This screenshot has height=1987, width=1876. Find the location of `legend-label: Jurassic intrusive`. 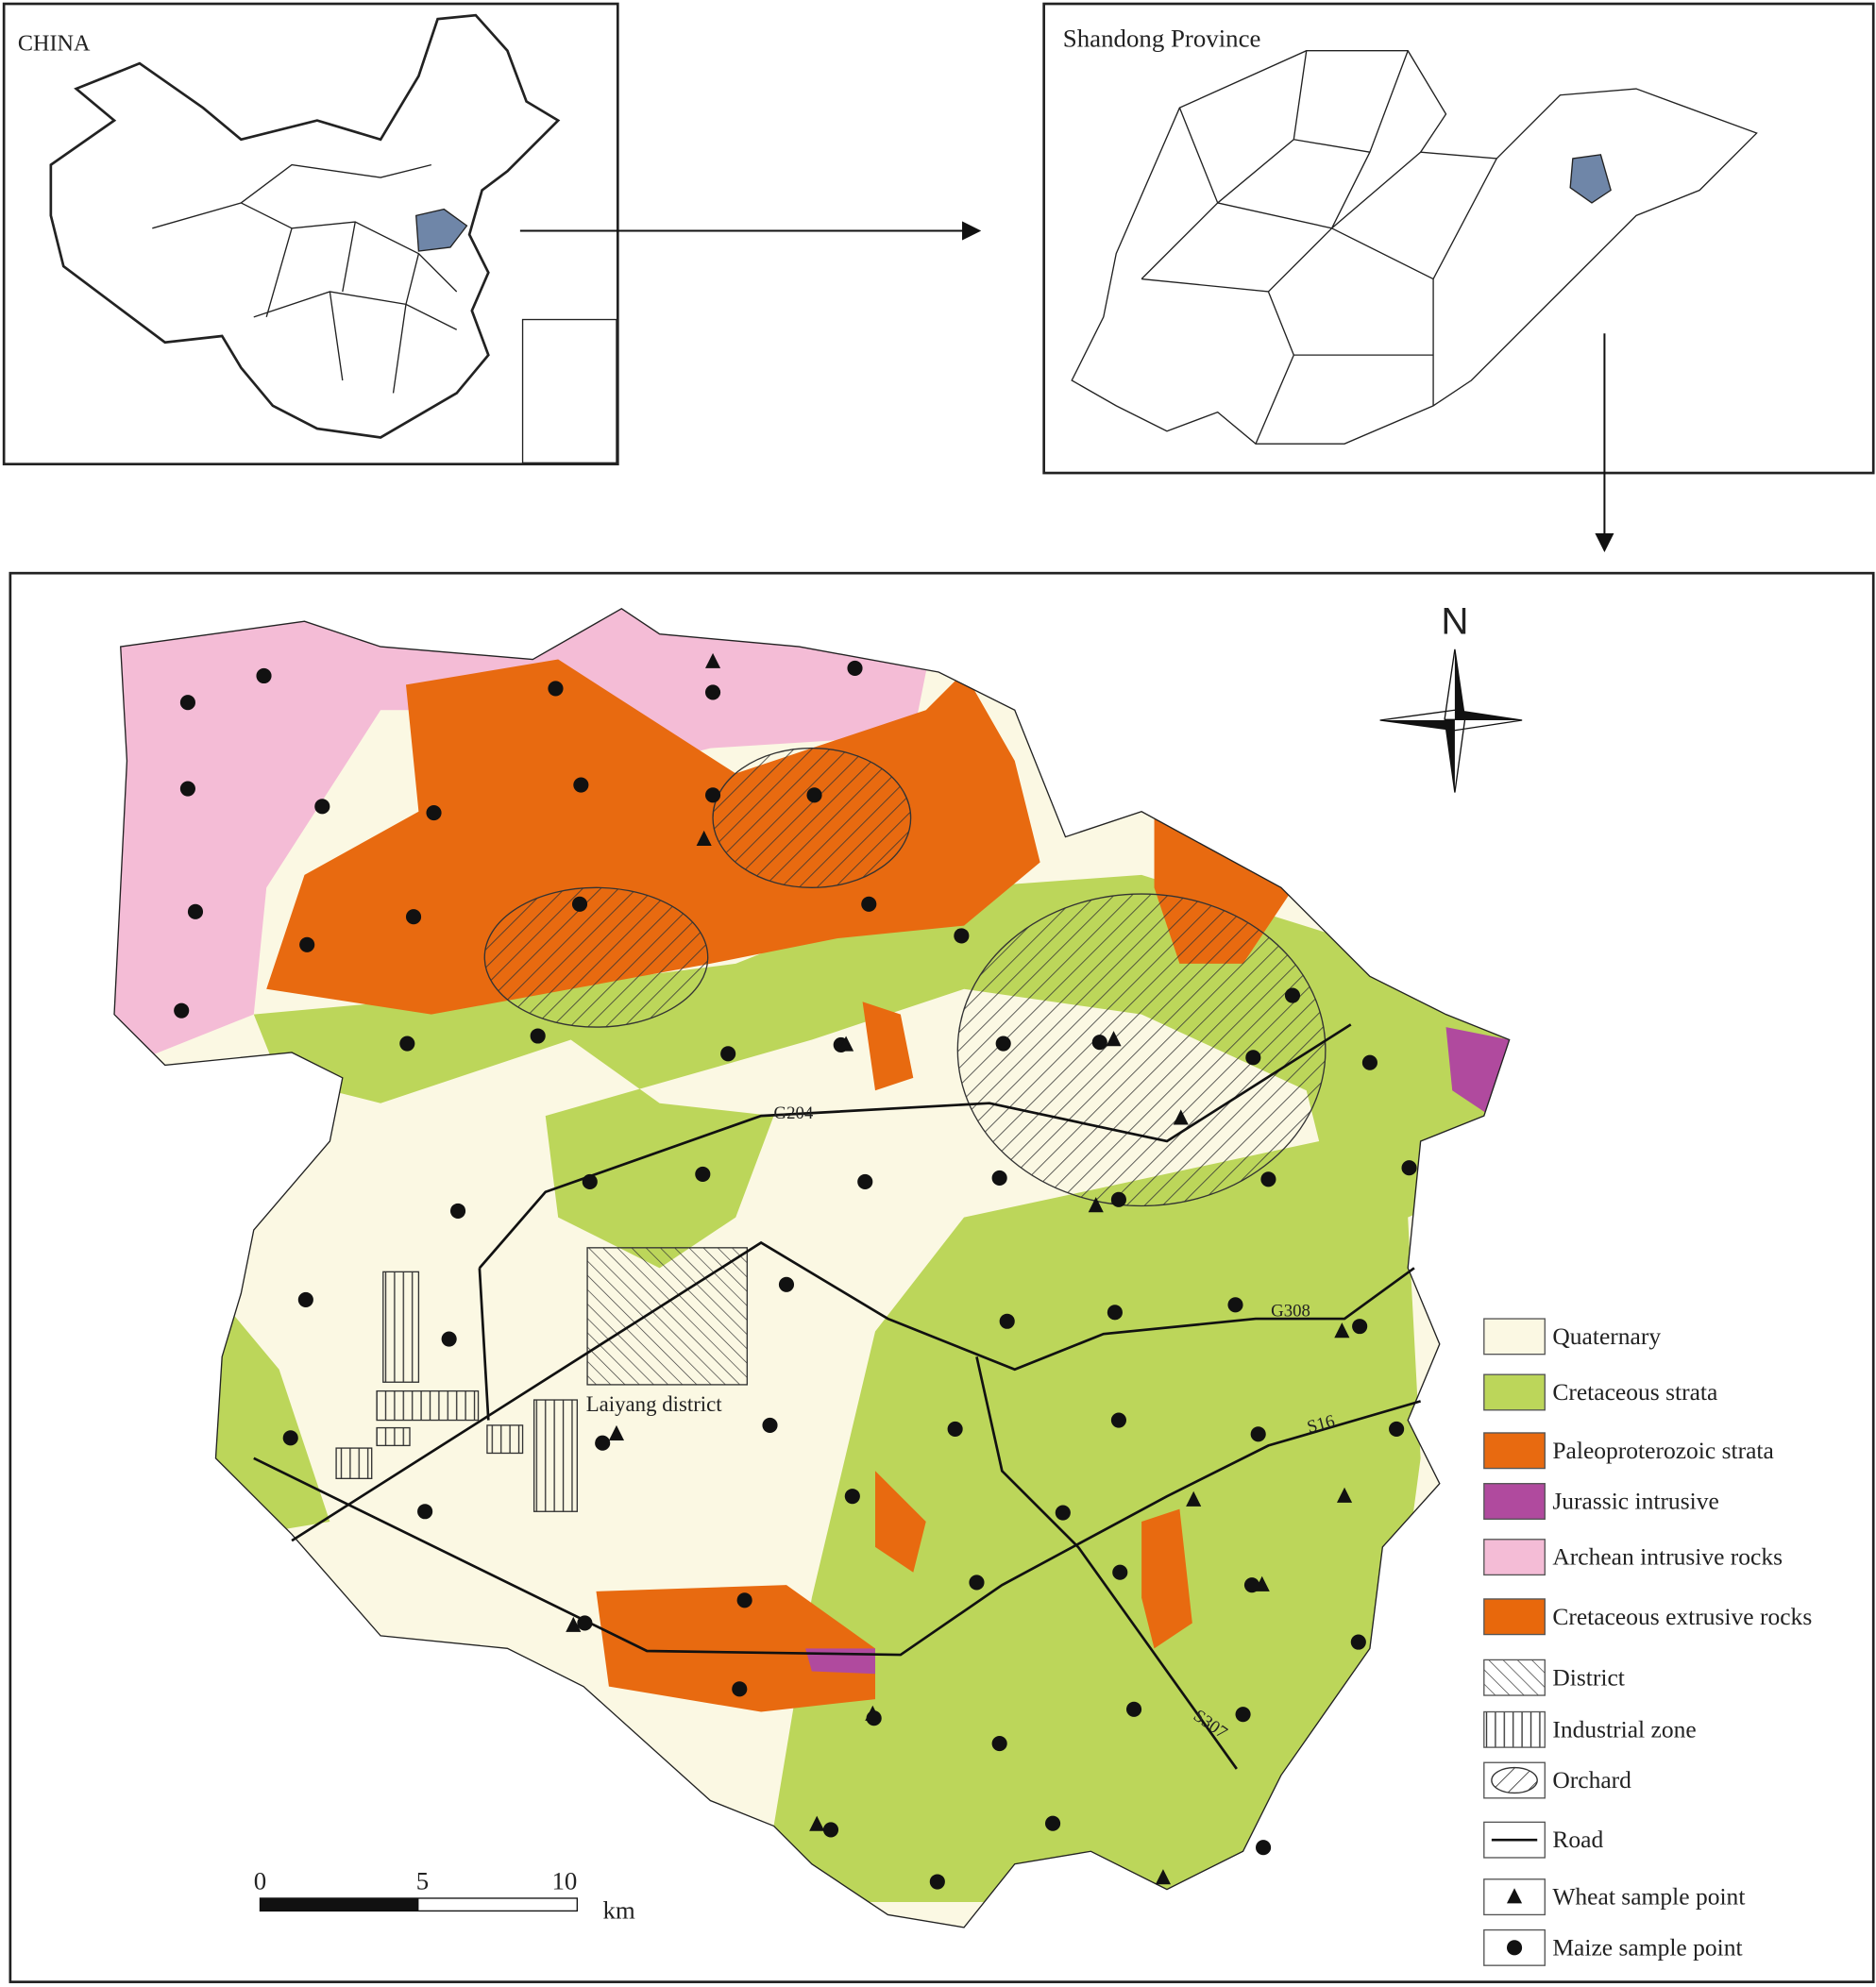

legend-label: Jurassic intrusive is located at coordinates (1635, 1501).